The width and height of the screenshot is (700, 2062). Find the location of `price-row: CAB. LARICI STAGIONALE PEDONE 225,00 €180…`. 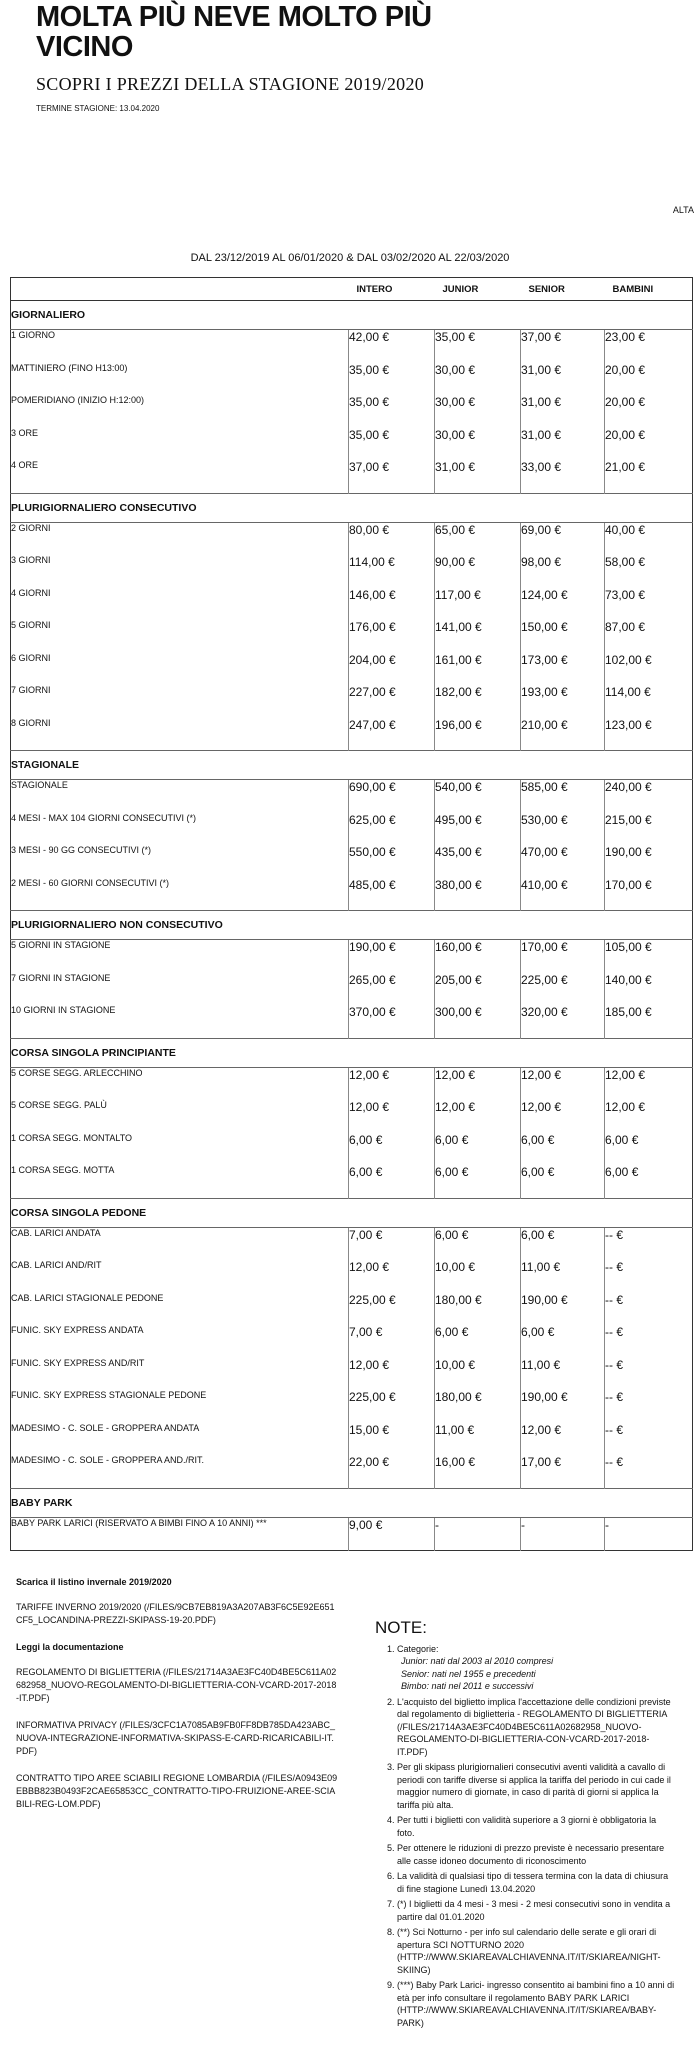

price-row: CAB. LARICI STAGIONALE PEDONE 225,00 €180… is located at coordinates (352, 1308).